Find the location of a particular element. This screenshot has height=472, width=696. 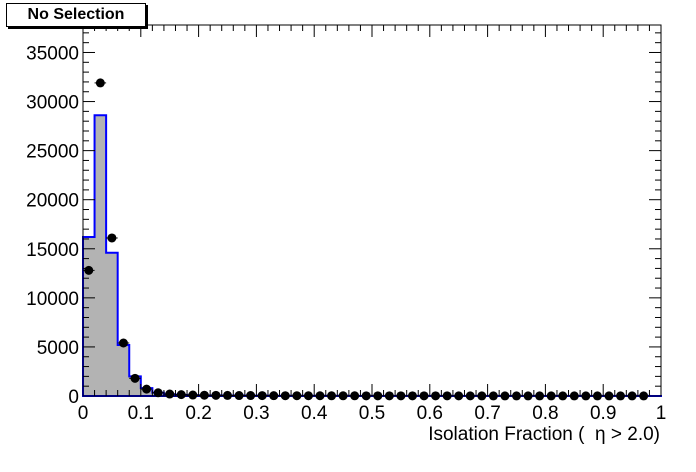

x-tick-label: 0.6 is located at coordinates (430, 413).